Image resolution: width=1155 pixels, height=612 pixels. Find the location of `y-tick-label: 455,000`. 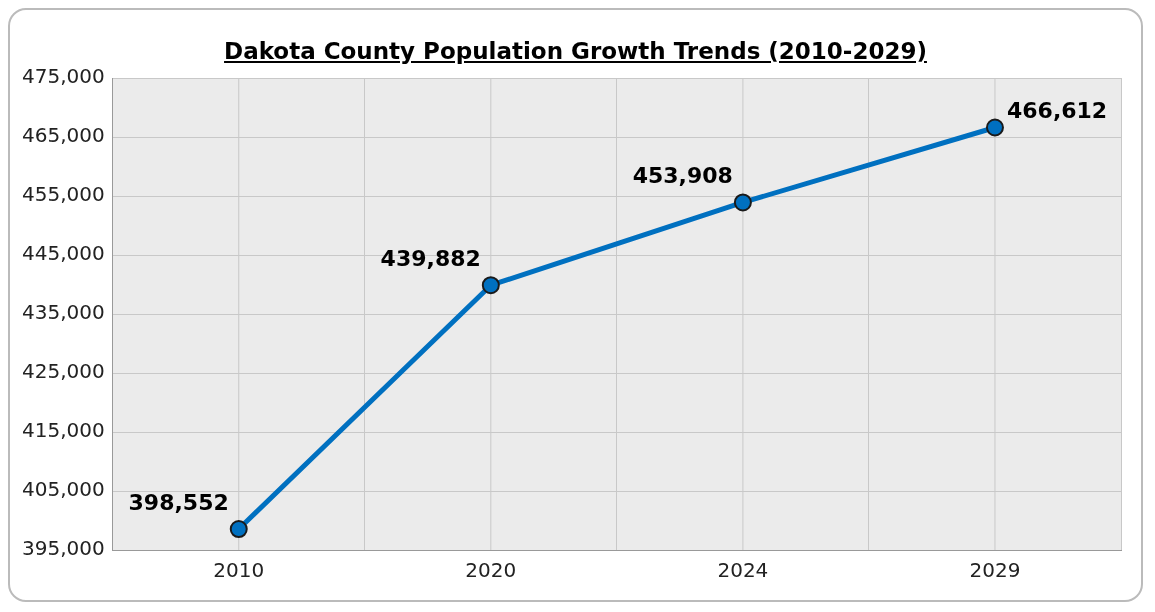

y-tick-label: 455,000 is located at coordinates (63, 194).